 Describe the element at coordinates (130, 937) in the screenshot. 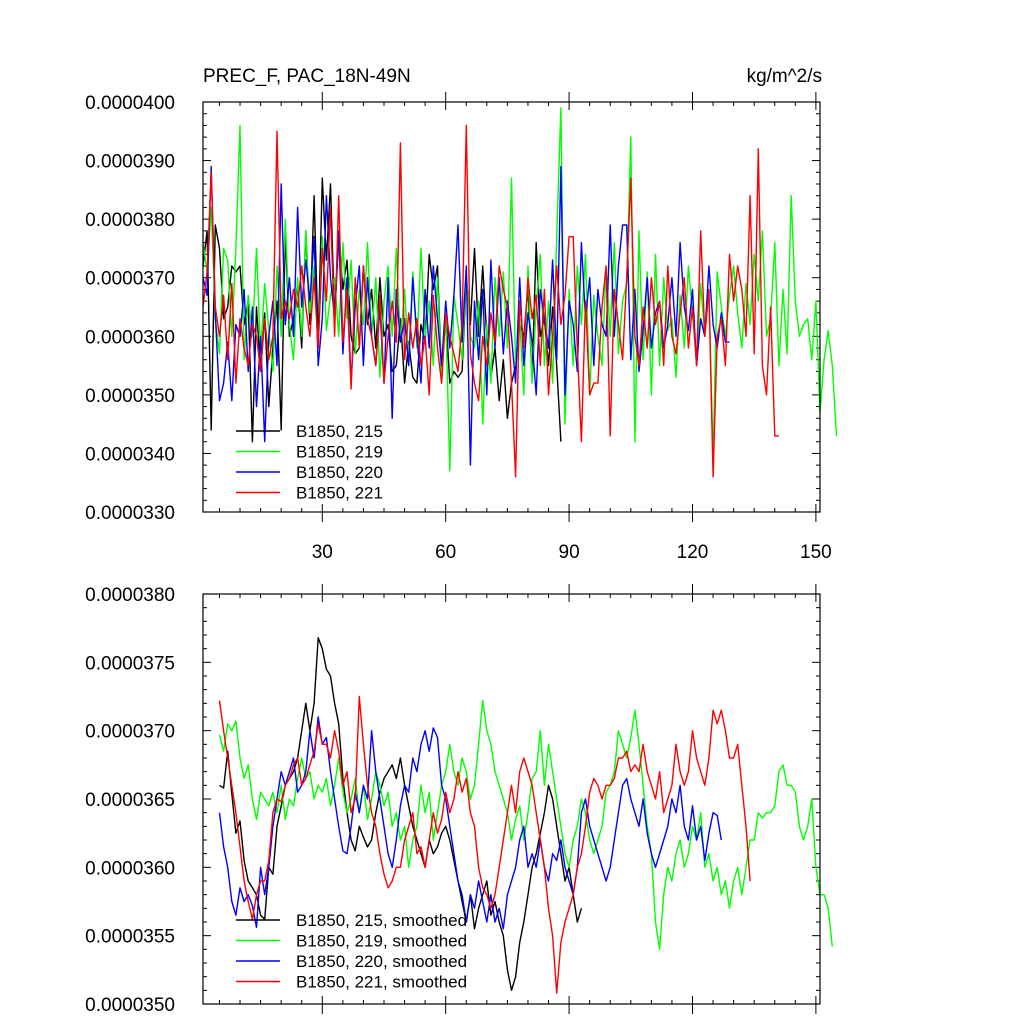

I see `bottom-y-tick-label: 0.0000355` at that location.